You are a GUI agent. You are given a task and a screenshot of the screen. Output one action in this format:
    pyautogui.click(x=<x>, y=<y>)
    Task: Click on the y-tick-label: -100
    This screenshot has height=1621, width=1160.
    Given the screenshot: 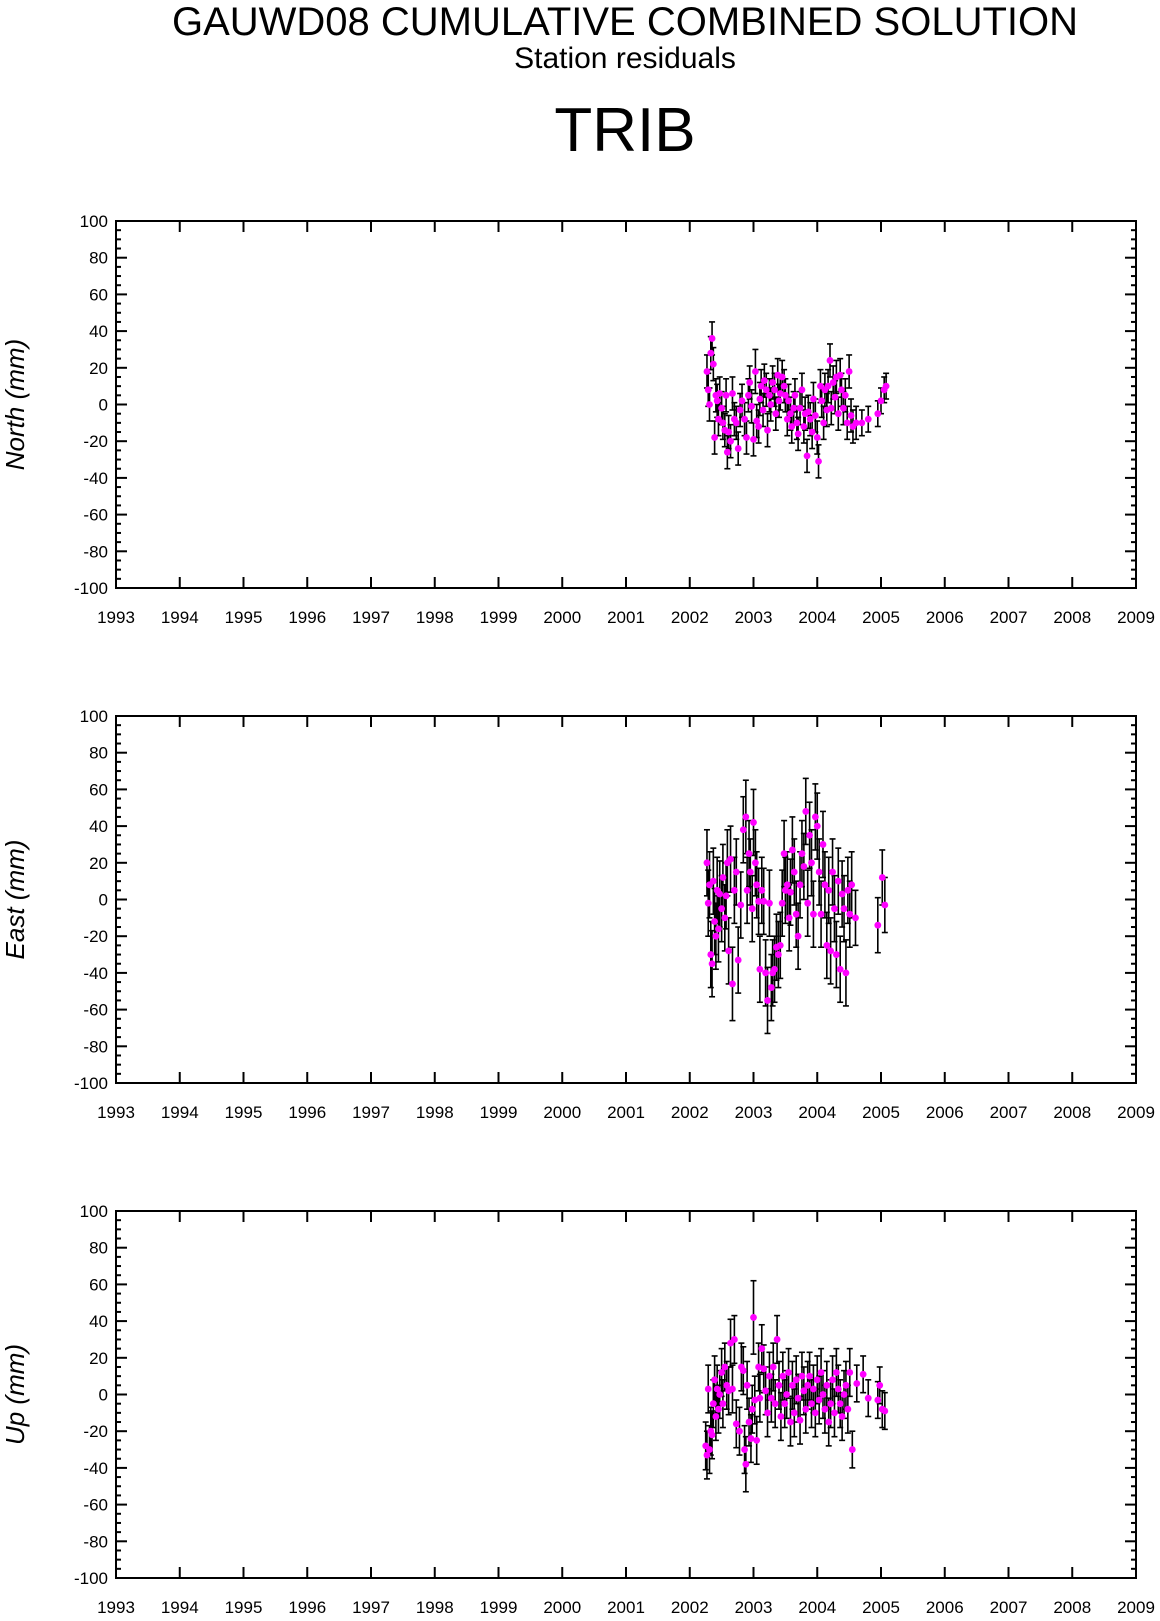 What is the action you would take?
    pyautogui.click(x=91, y=1083)
    